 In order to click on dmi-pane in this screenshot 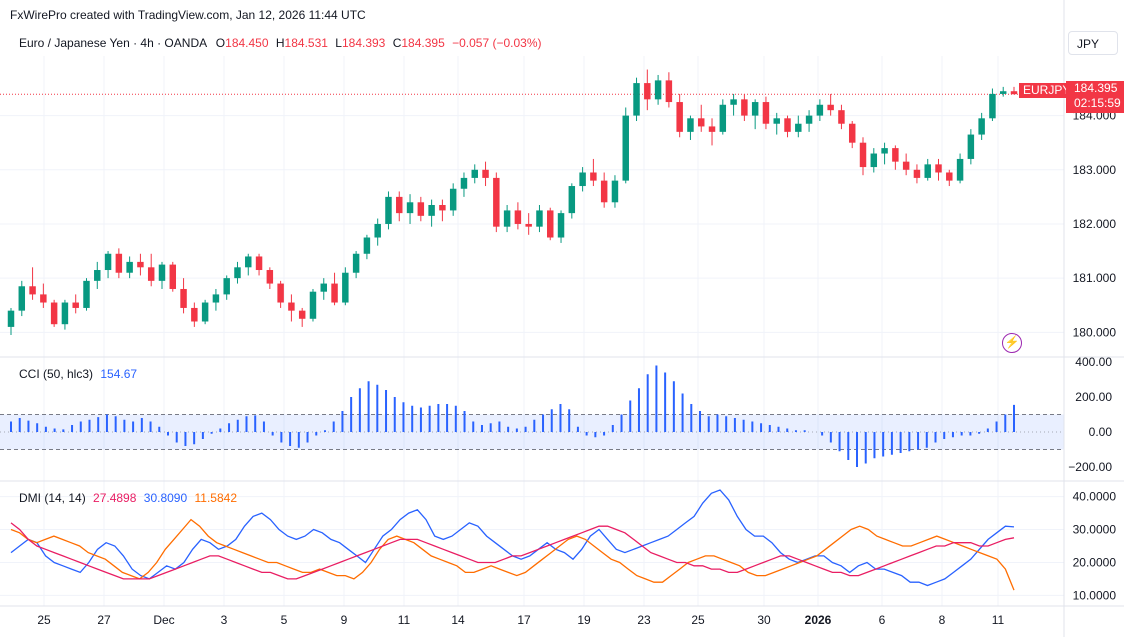, I will do `click(512, 540)`.